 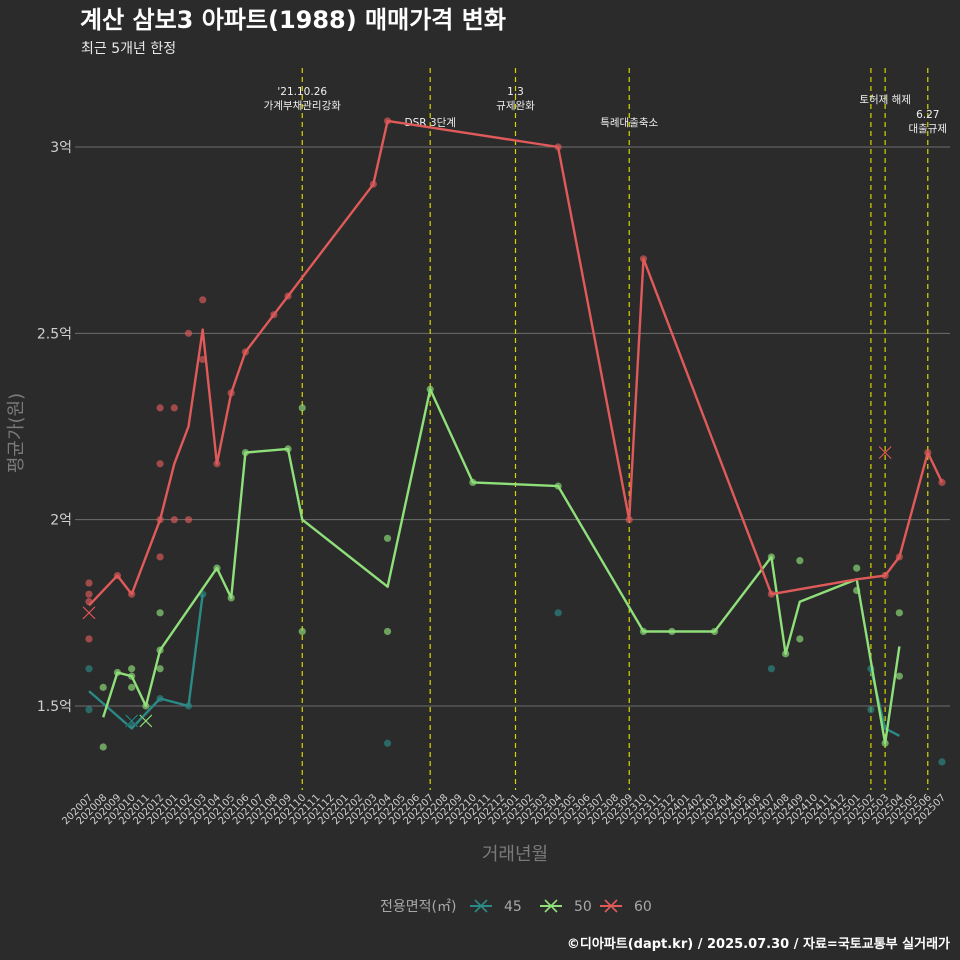 What do you see at coordinates (515, 105) in the screenshot?
I see `event-annotation: 규제완화` at bounding box center [515, 105].